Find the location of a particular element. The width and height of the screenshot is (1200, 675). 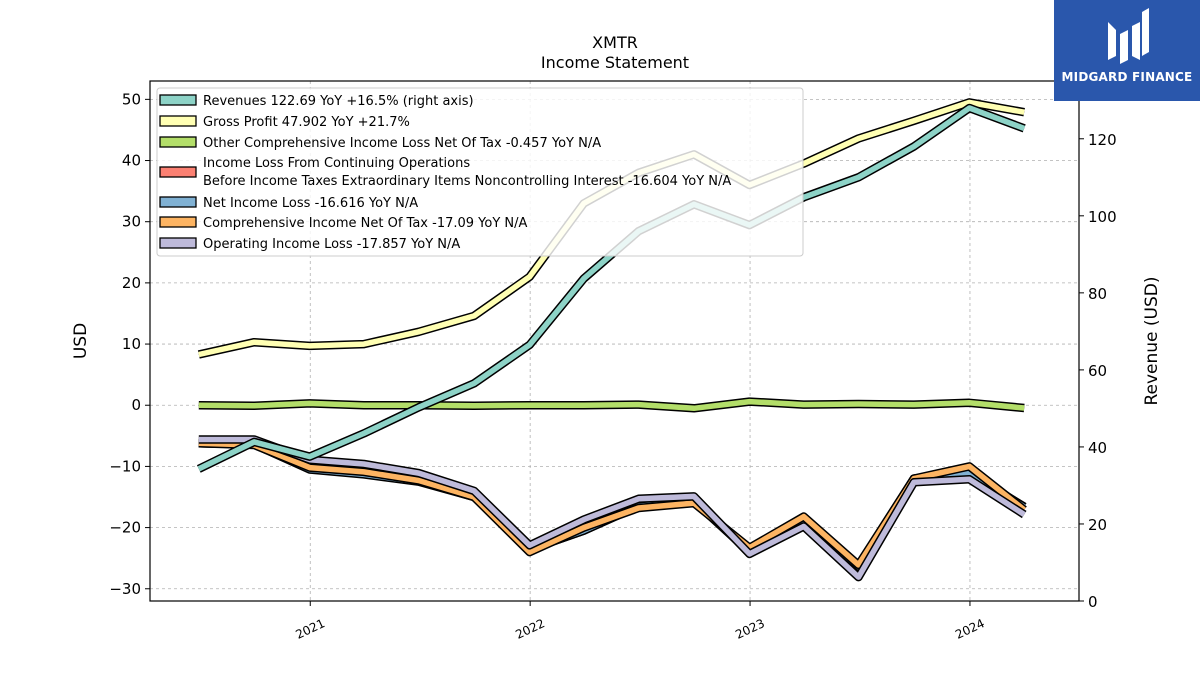

brand-mark-icon is located at coordinates (1128, 36).